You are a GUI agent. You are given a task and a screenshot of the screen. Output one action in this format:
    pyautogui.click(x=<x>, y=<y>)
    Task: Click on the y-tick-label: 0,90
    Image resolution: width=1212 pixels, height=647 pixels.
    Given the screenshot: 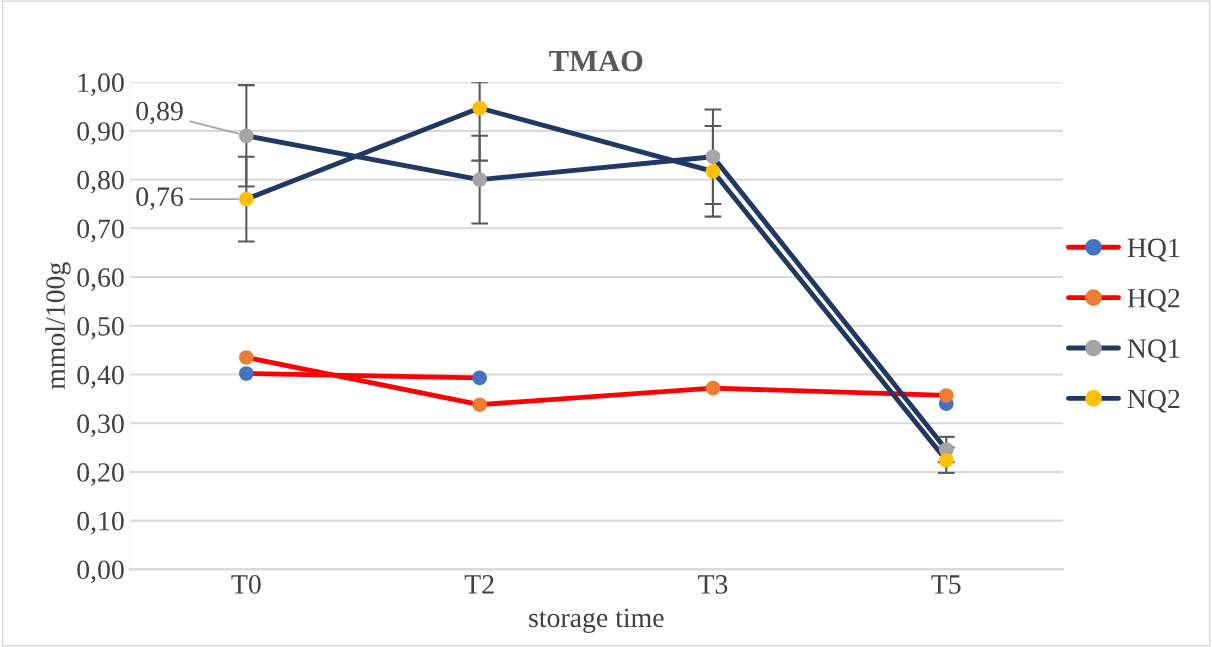 What is the action you would take?
    pyautogui.click(x=100, y=133)
    